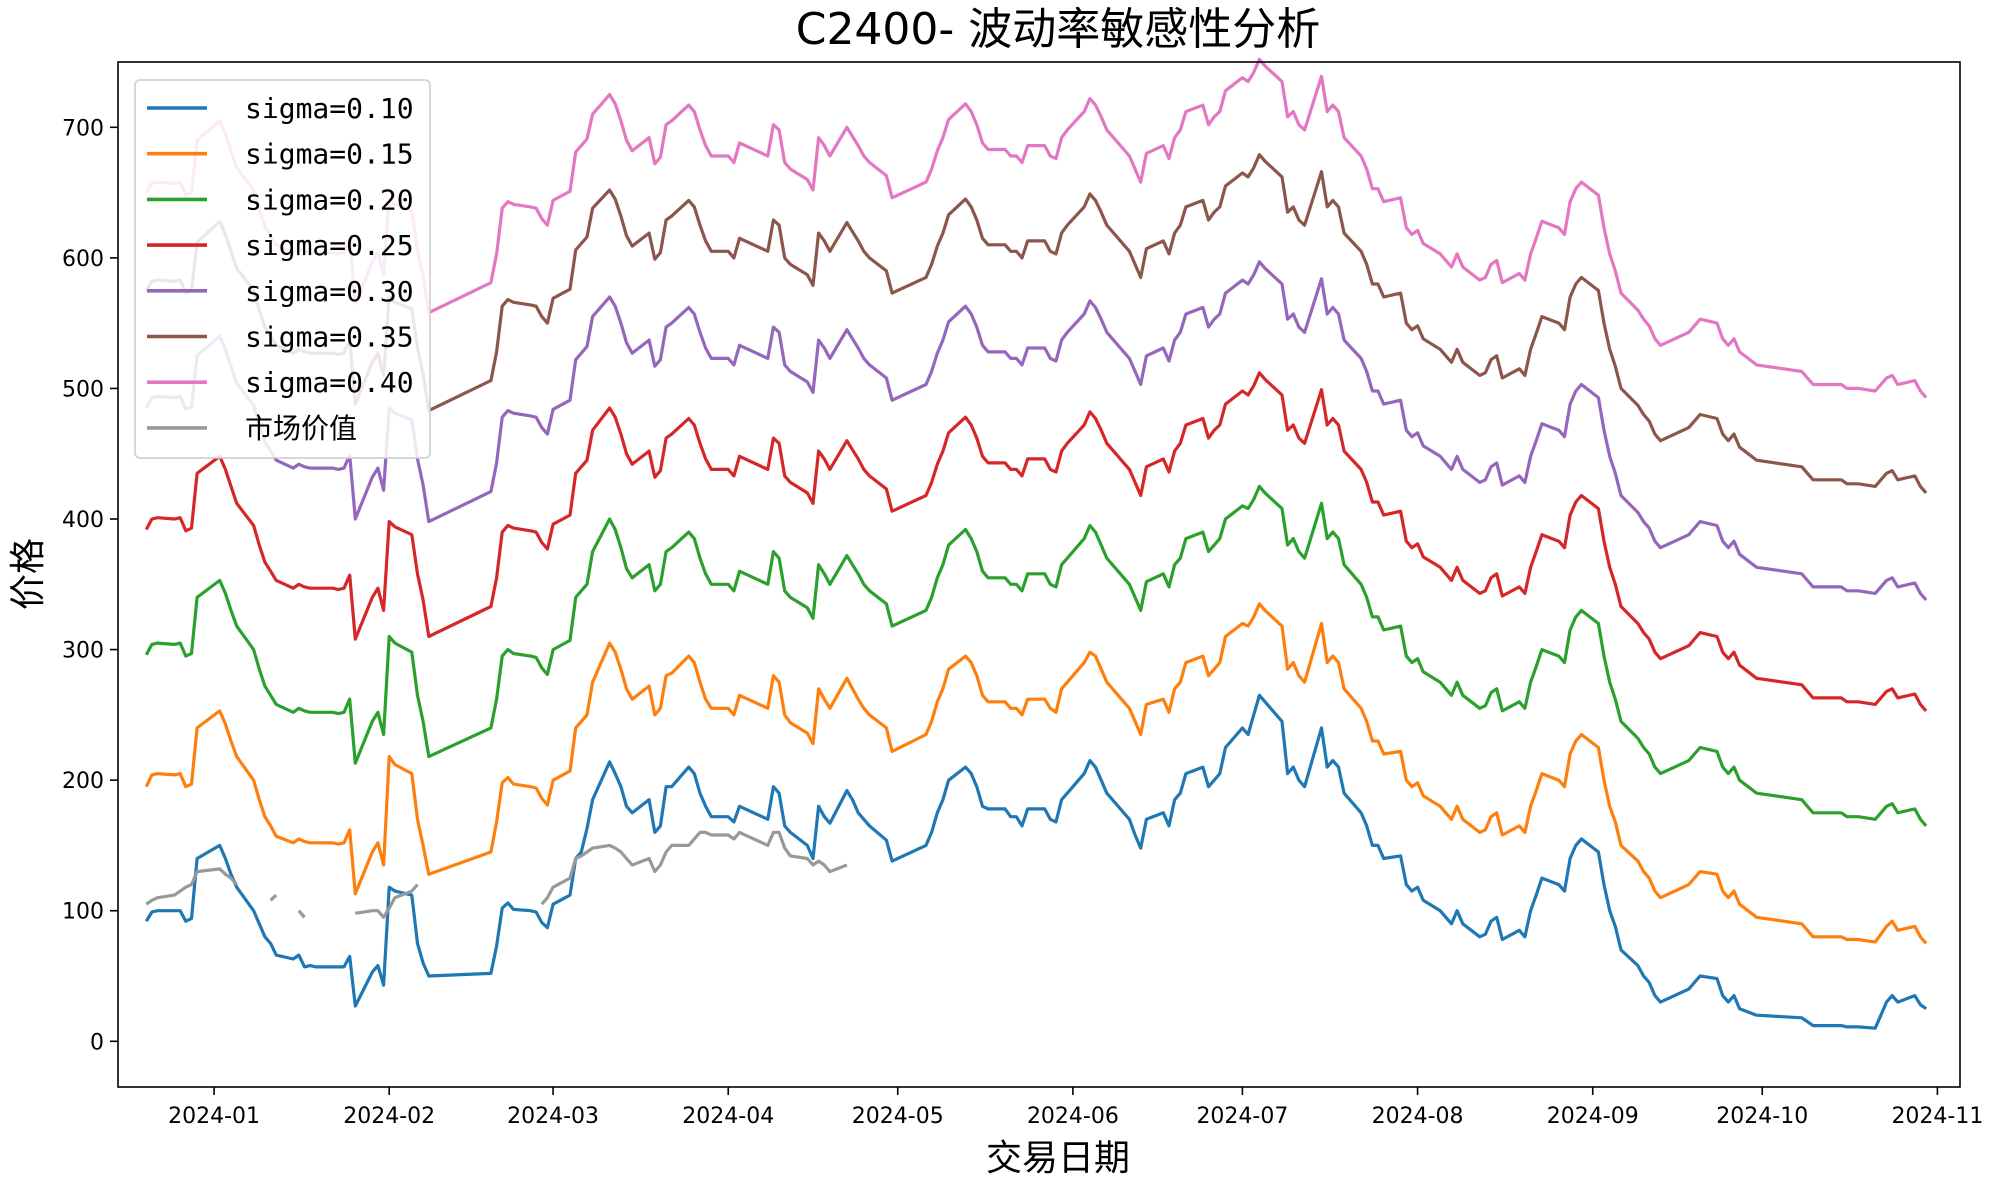 The image size is (2000, 1184). I want to click on legend-label: sigma=0.20, so click(329, 199).